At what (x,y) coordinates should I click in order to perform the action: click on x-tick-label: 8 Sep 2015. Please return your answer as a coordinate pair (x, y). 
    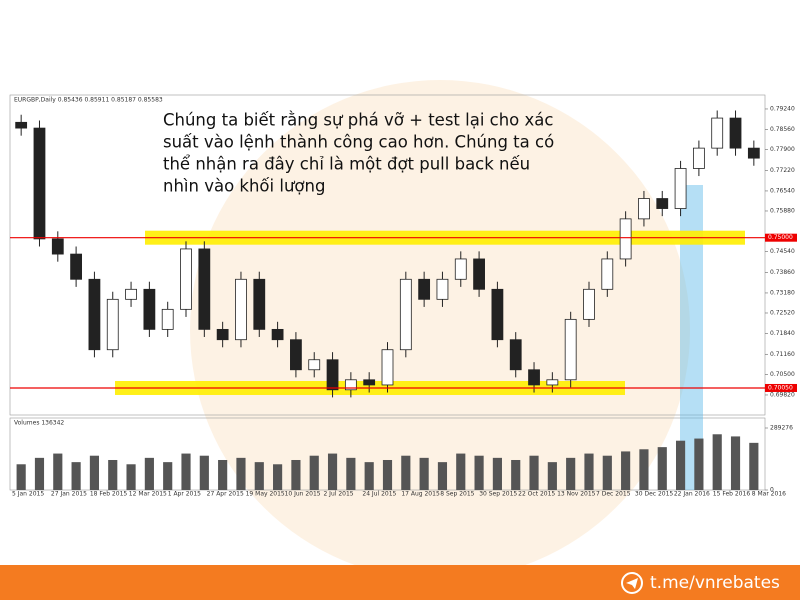
    Looking at the image, I should click on (457, 494).